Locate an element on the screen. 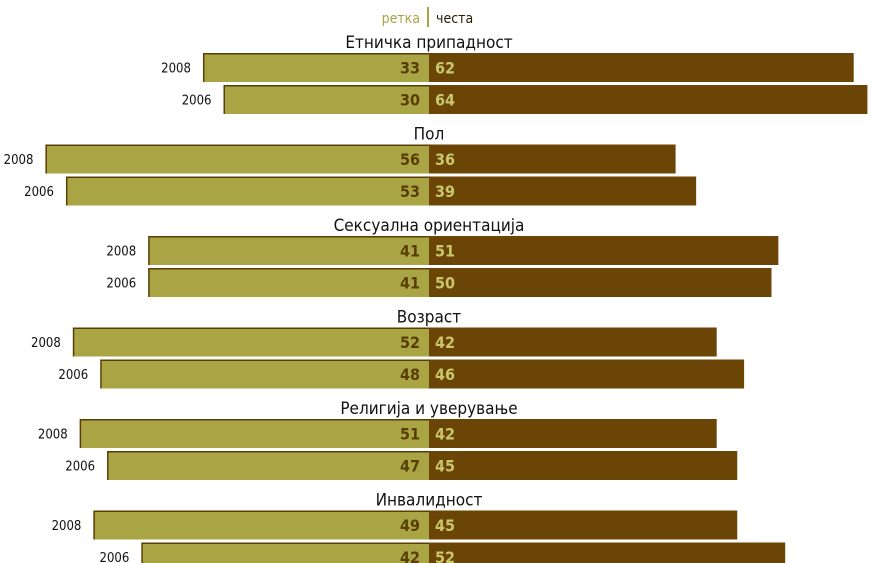 This screenshot has height=563, width=871. data-label-left: 53 is located at coordinates (410, 191).